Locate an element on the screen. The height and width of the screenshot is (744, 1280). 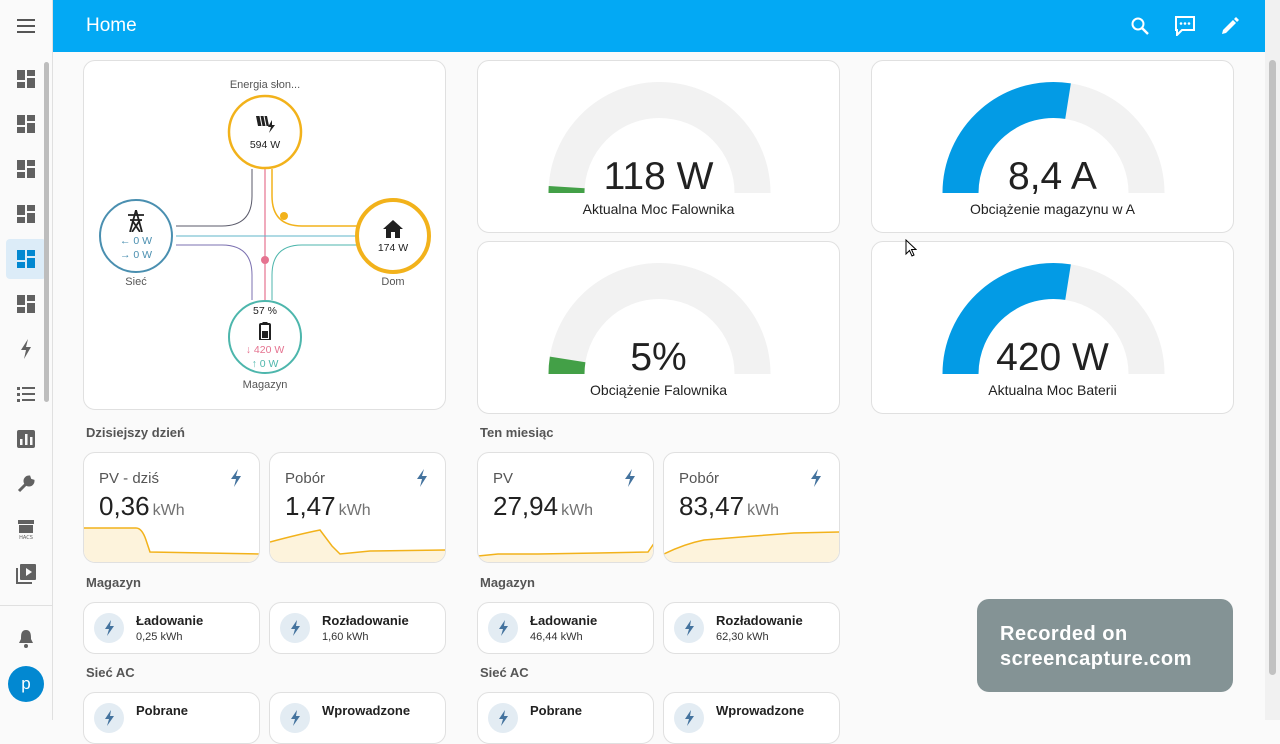
sidebar: HACS p is located at coordinates (26, 360).